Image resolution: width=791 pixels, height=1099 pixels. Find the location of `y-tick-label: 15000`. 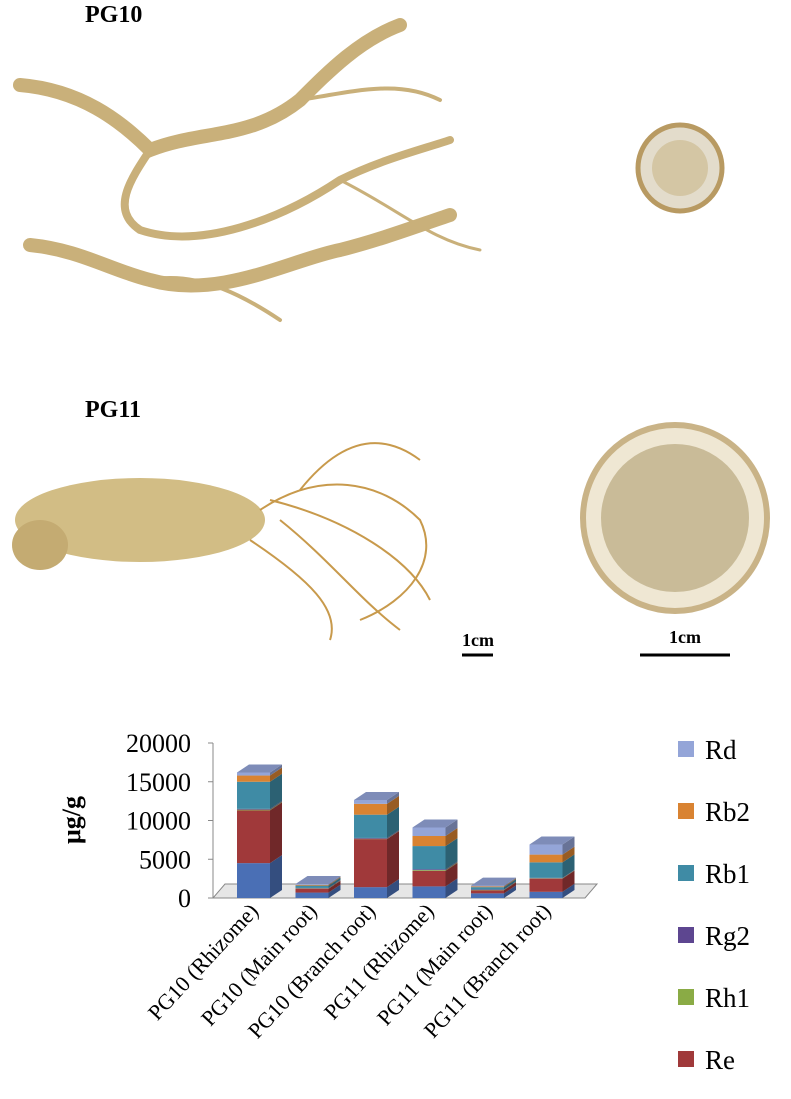

y-tick-label: 15000 is located at coordinates (158, 782).